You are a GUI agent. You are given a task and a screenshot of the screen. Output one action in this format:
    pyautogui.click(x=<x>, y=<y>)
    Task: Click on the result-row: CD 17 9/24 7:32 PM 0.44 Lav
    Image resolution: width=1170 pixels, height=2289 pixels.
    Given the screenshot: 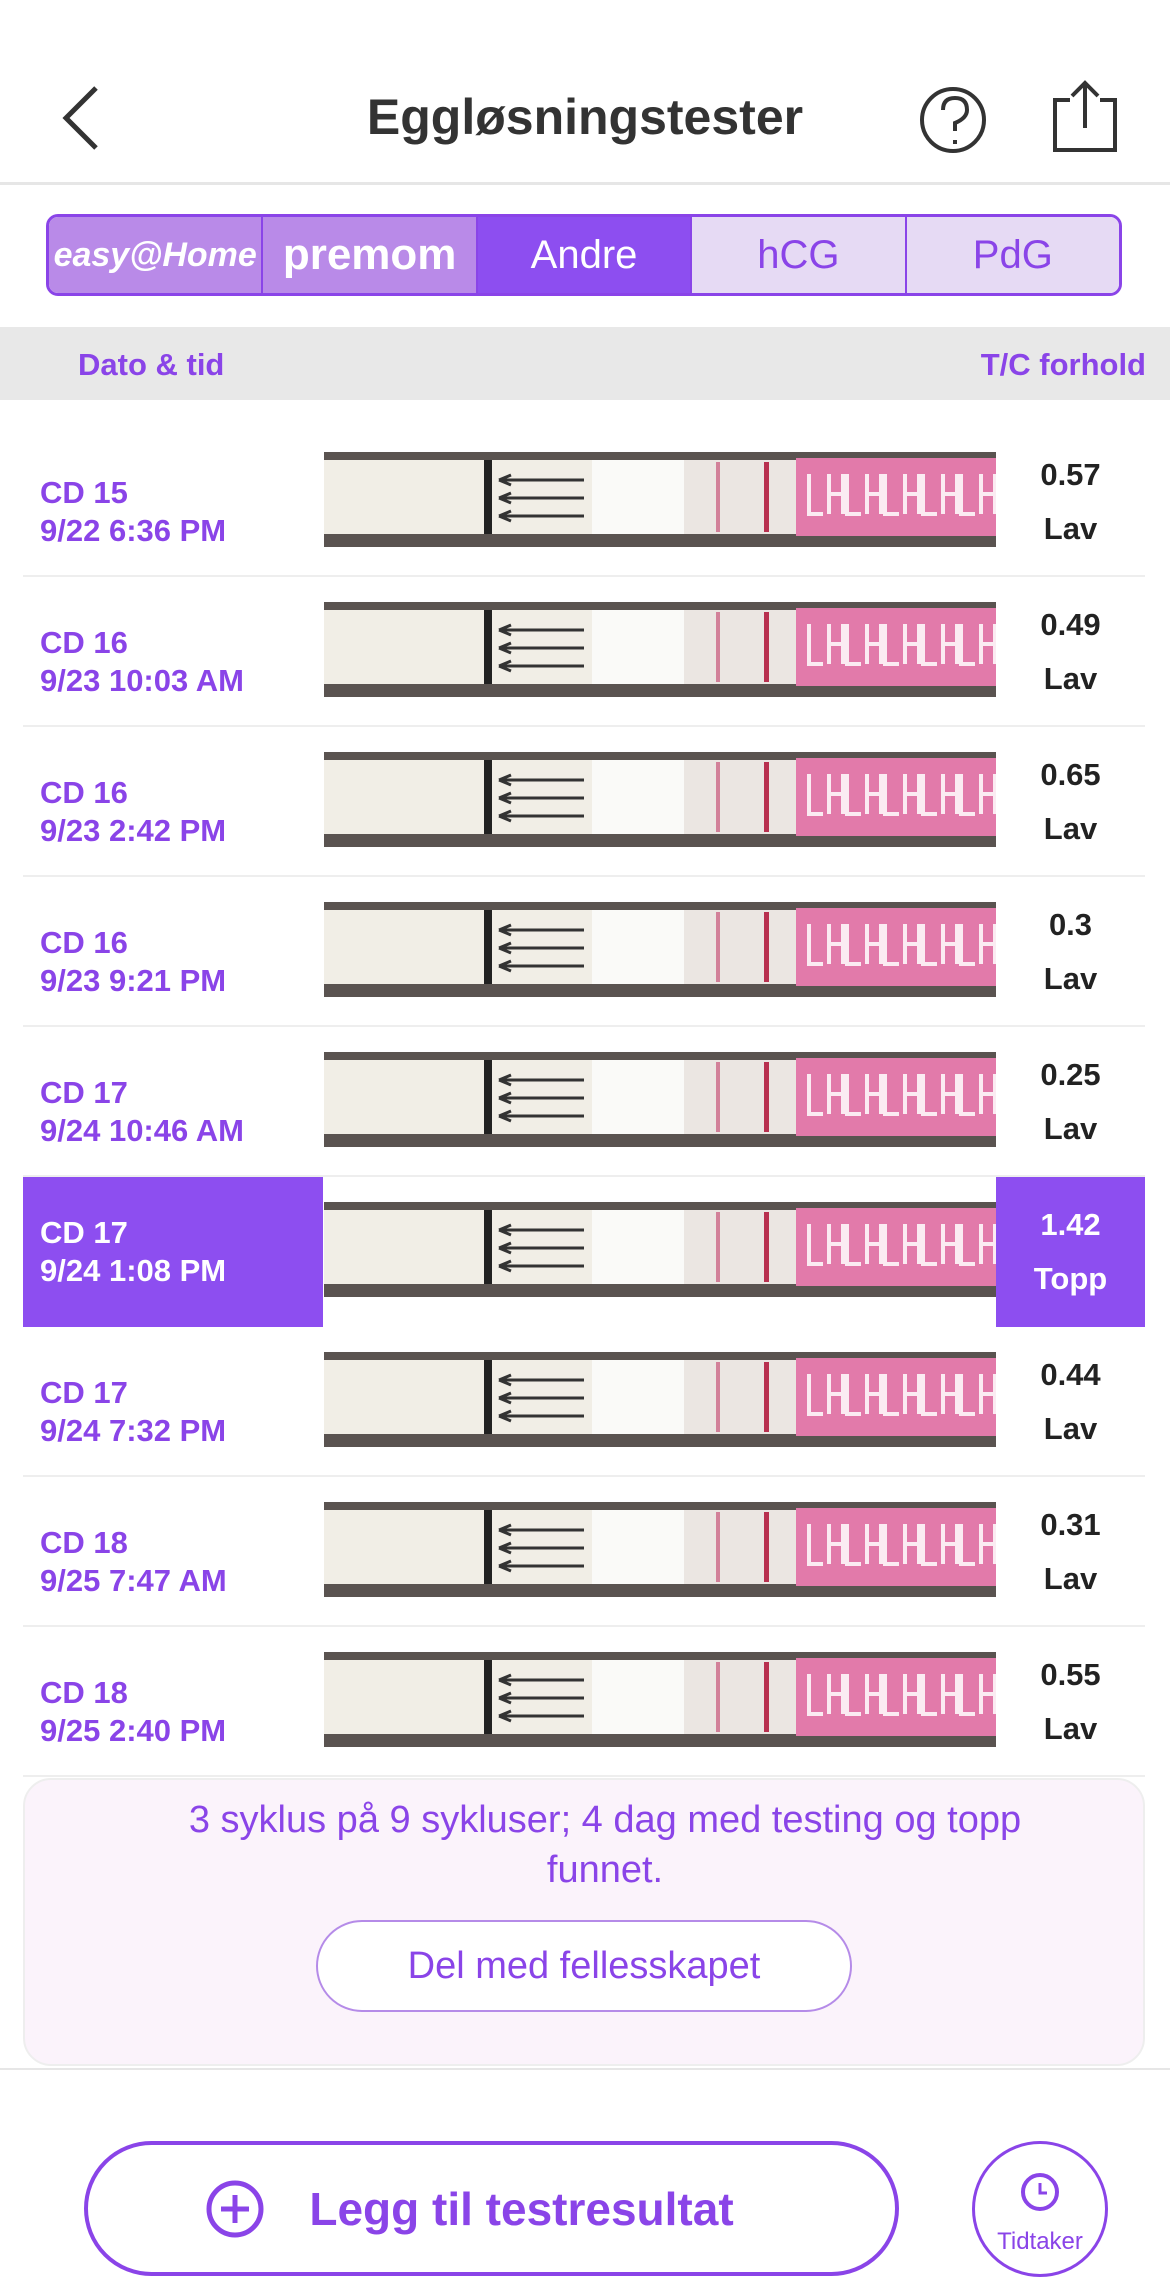 What is the action you would take?
    pyautogui.click(x=584, y=1402)
    